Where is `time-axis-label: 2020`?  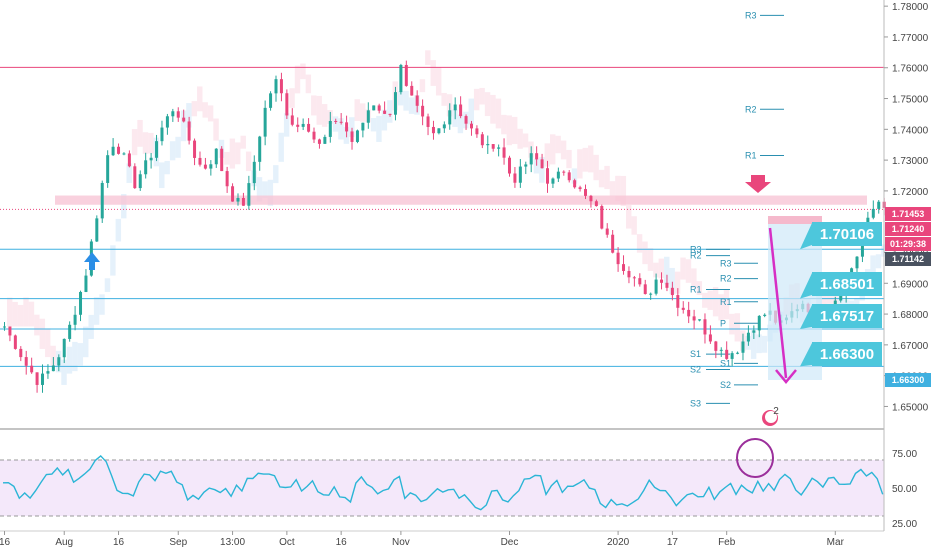
time-axis-label: 2020 is located at coordinates (618, 542).